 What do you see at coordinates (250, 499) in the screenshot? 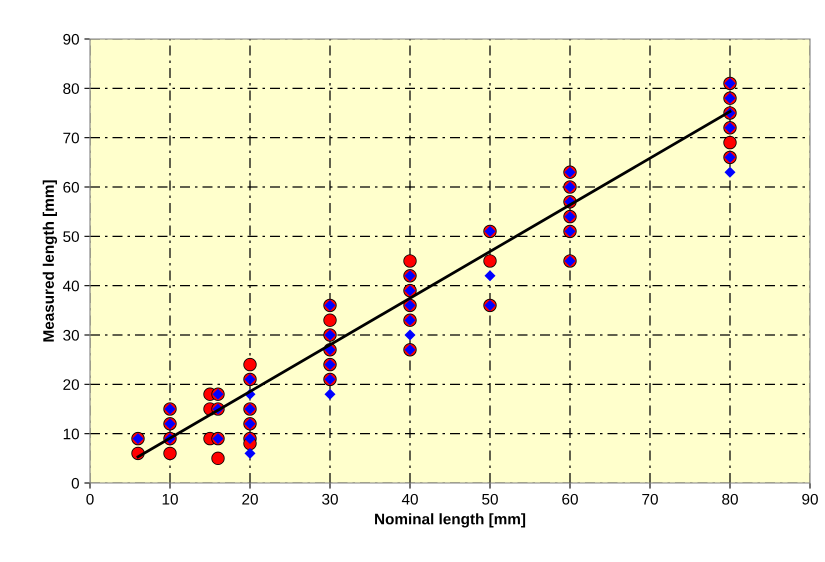
I see `x-tick-label: 20` at bounding box center [250, 499].